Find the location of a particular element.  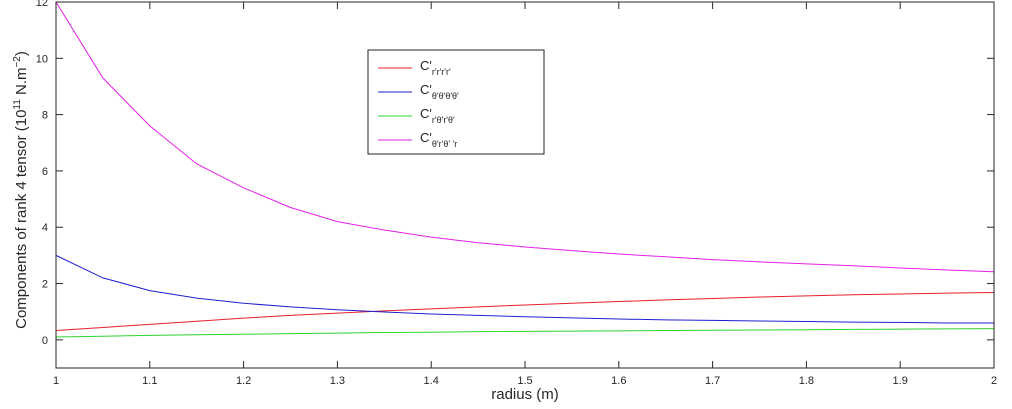

x-tick-label: 1.5 is located at coordinates (524, 381).